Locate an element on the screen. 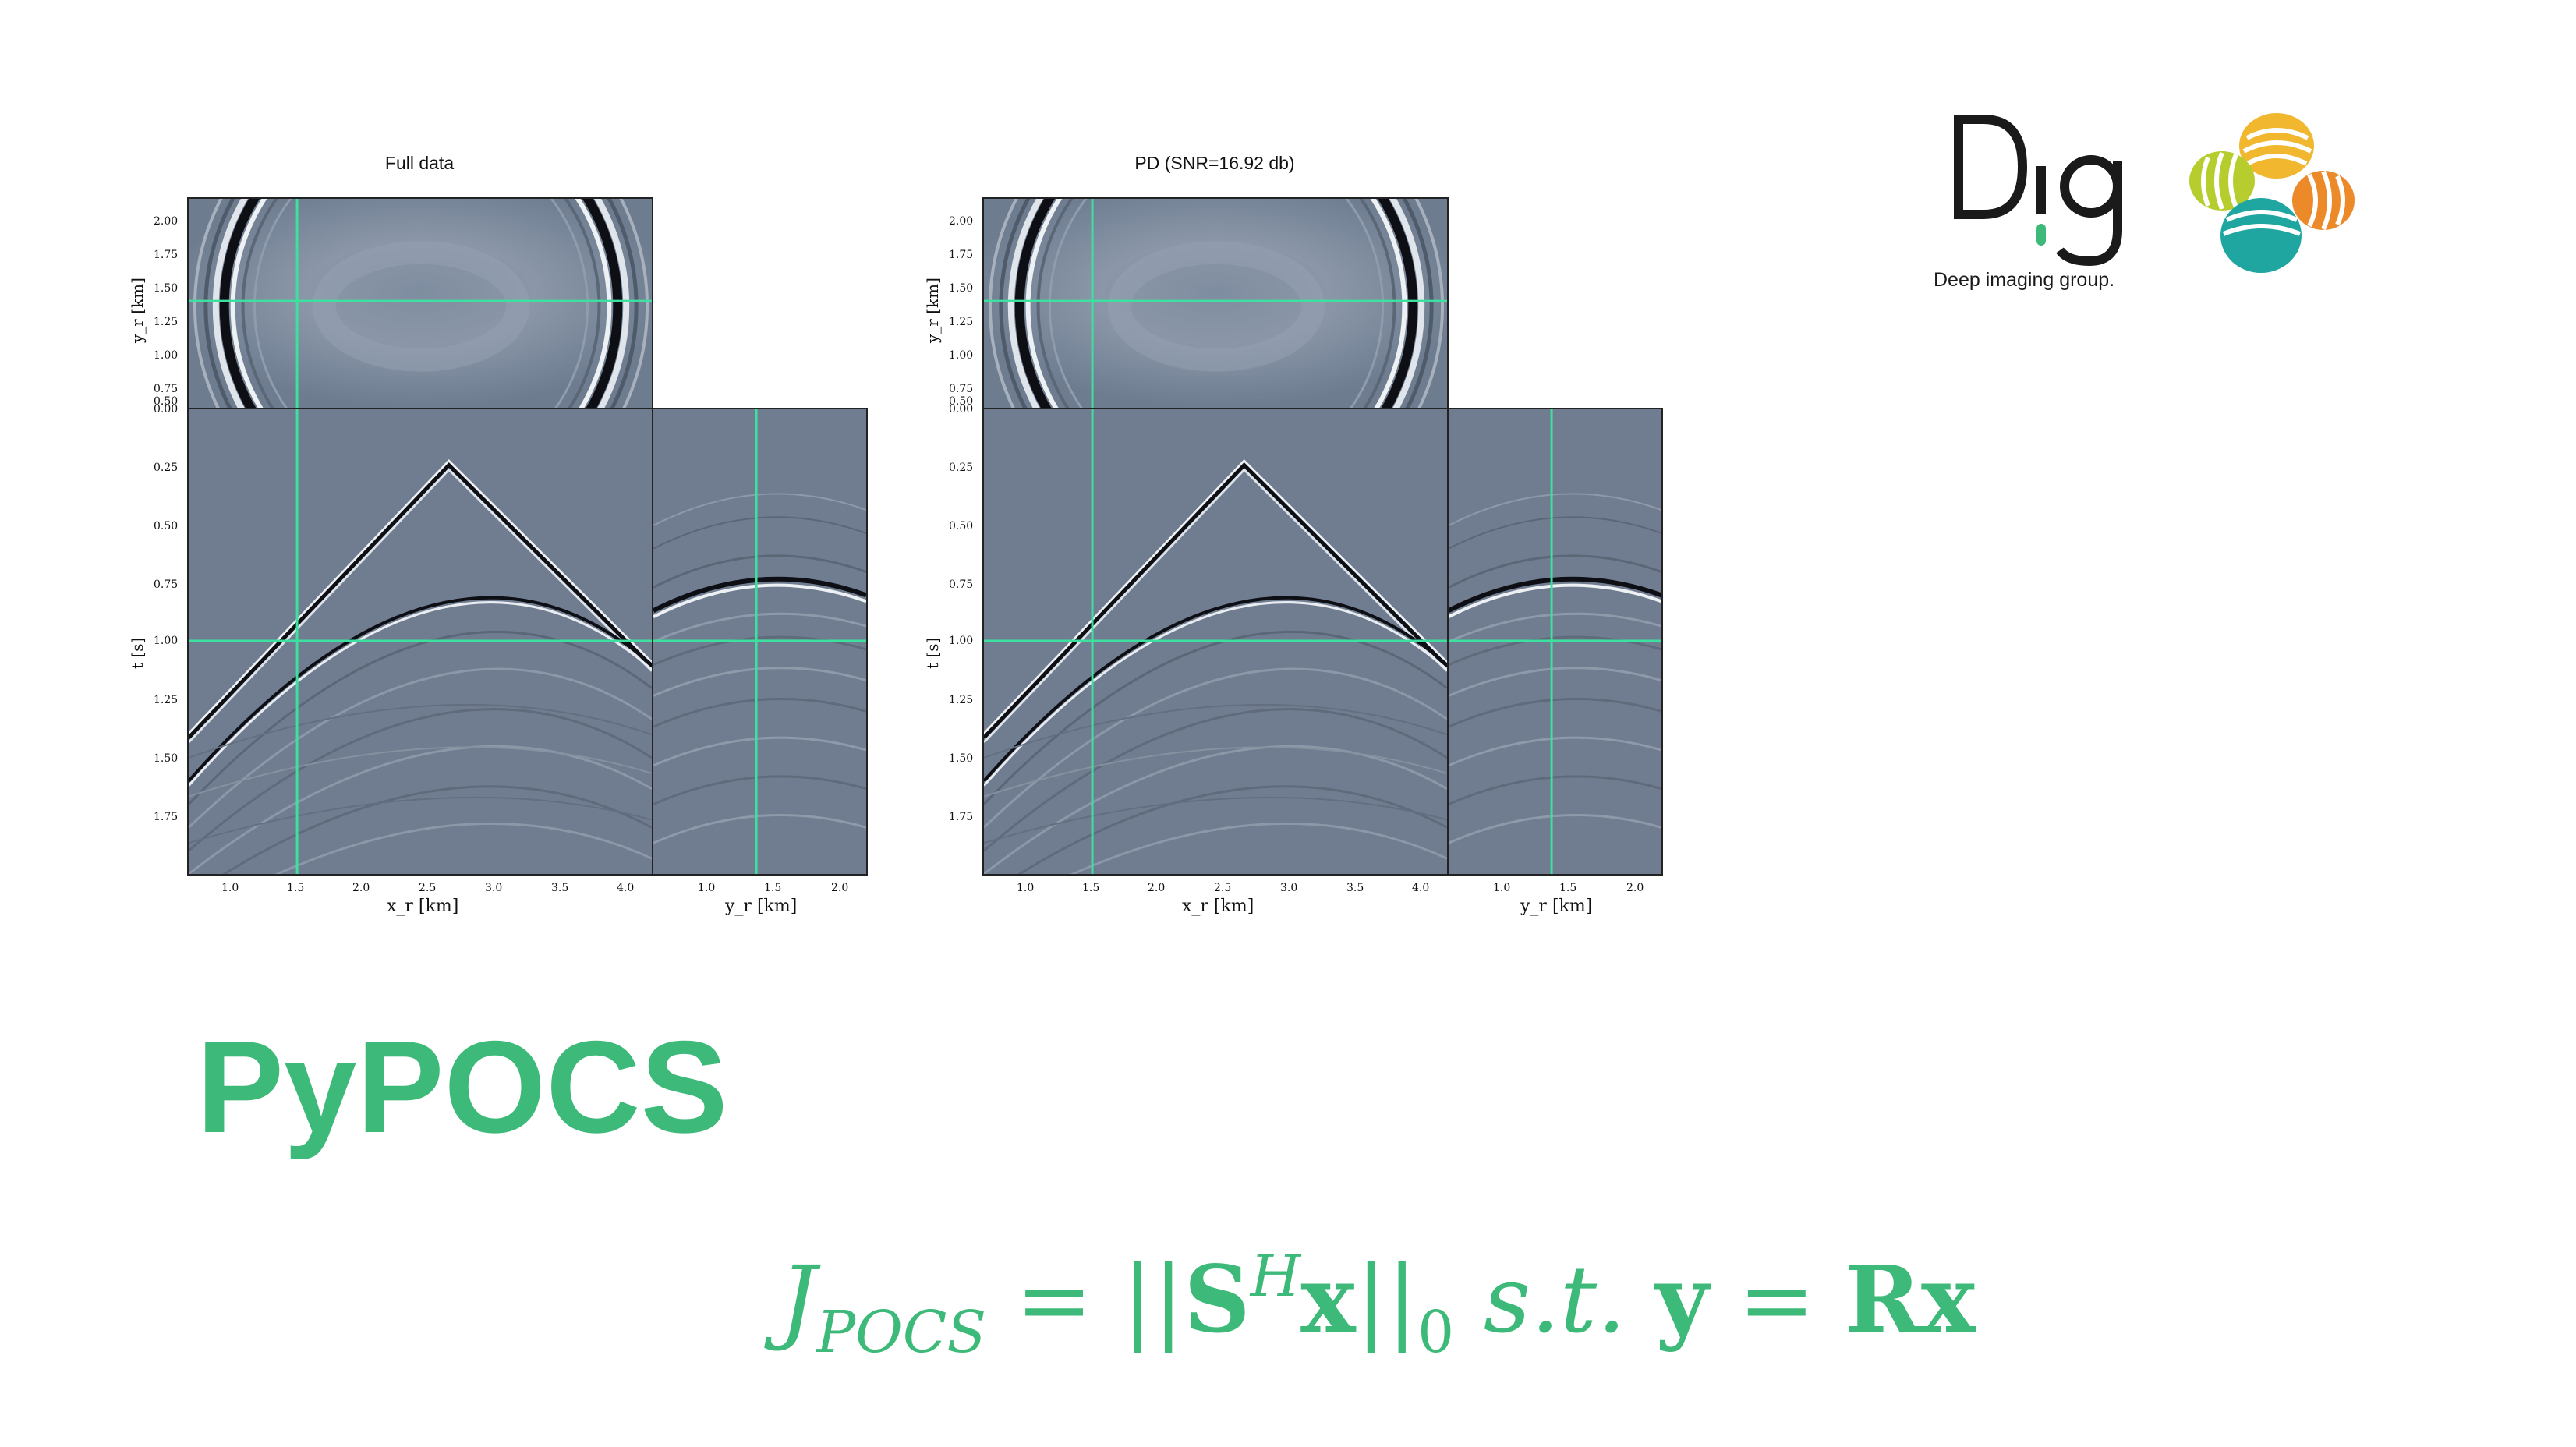  formula-r: R is located at coordinates (1882, 1299).